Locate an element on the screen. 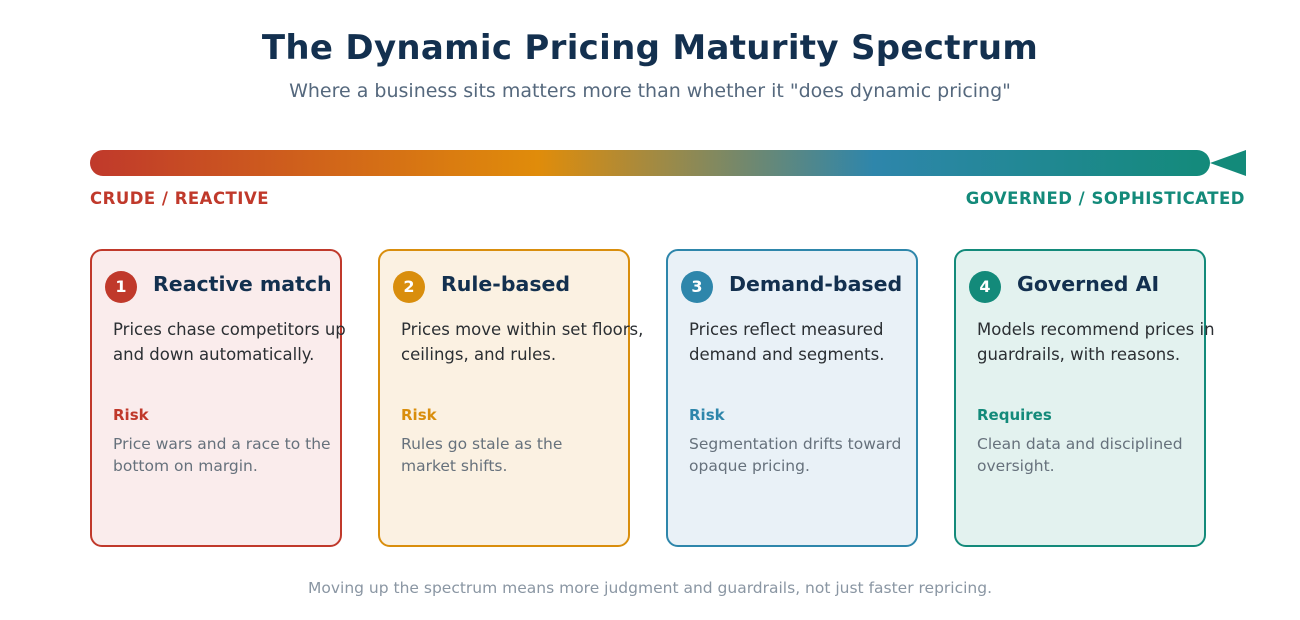 Image resolution: width=1300 pixels, height=620 pixels. spectrum-left-label: CRUDE / REACTIVE is located at coordinates (179, 198).